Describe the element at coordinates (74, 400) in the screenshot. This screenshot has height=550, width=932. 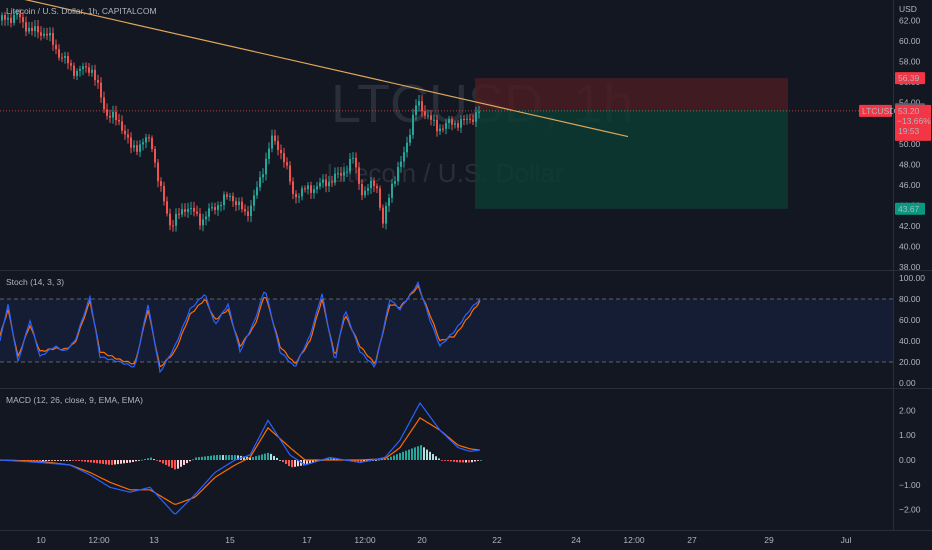
I see `macd-label: MACD (12, 26, close, 9, EMA, EMA)` at that location.